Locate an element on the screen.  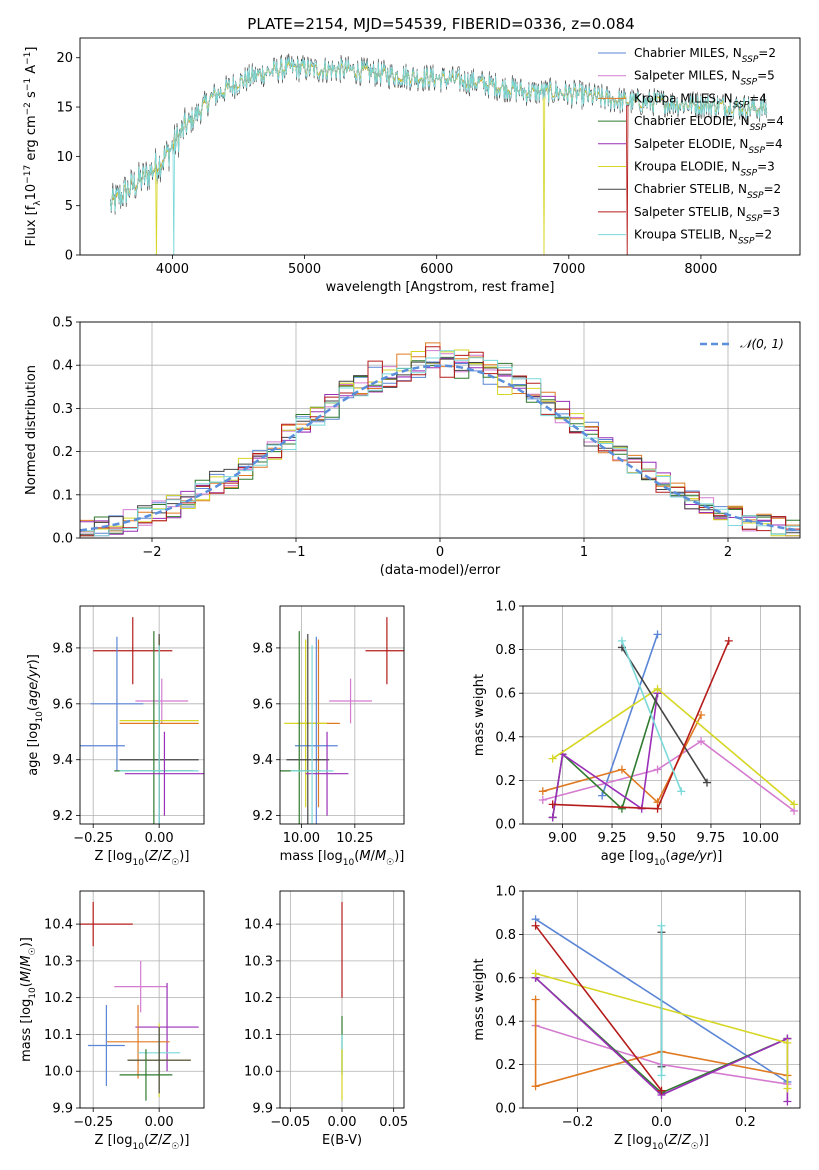
mass_vs_ebv-ytick-label: 10.2 is located at coordinates (258, 998).